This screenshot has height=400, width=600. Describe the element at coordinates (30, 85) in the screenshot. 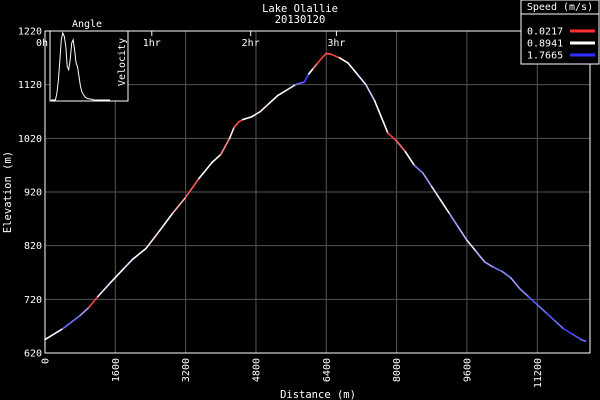

I see `y-tick-label-5: 1120` at that location.